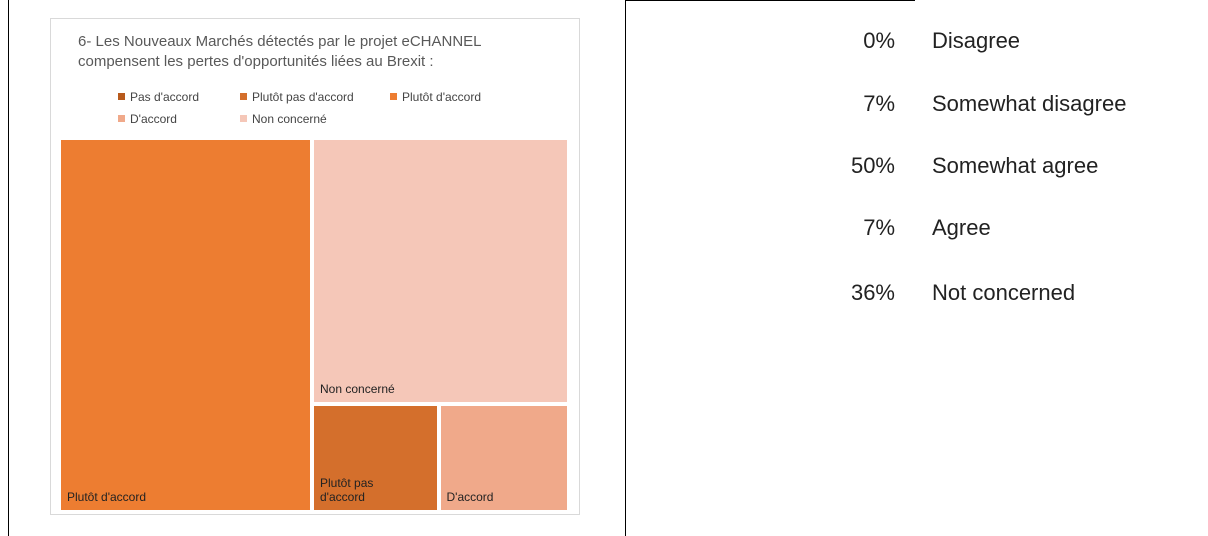 The height and width of the screenshot is (536, 1208). I want to click on treemap-tile: Plutôt pas d'accord, so click(375, 458).